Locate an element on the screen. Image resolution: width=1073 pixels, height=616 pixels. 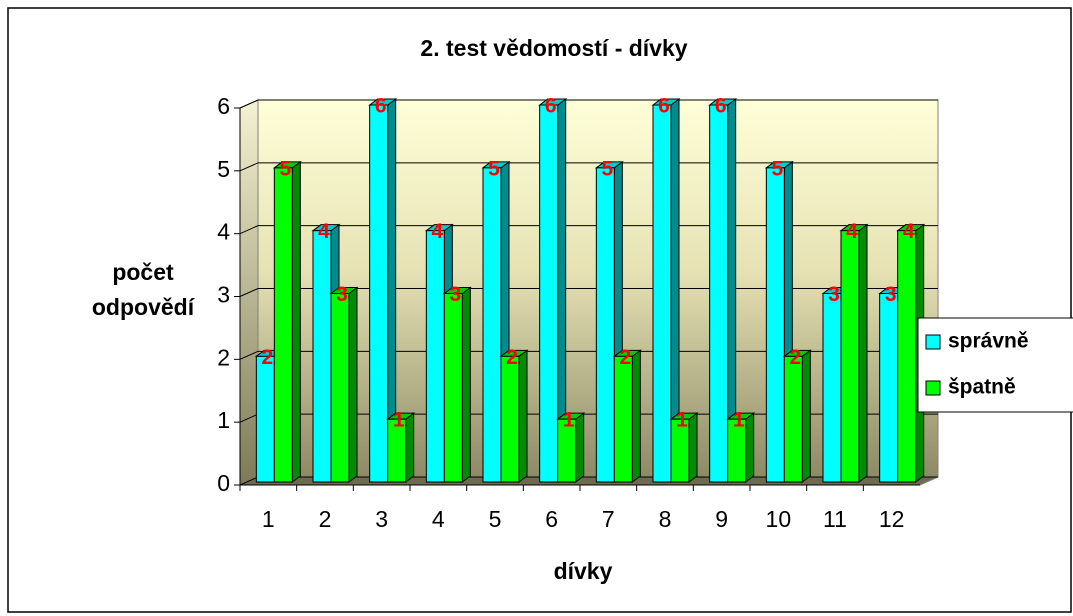
x-tick-label: 4 is located at coordinates (438, 519).